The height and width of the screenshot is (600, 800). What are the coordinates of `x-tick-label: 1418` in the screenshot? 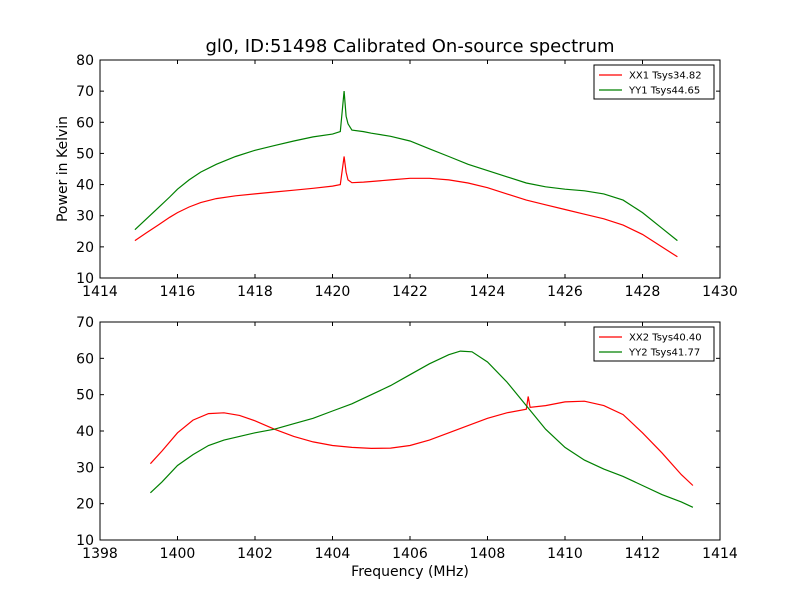 It's located at (255, 292).